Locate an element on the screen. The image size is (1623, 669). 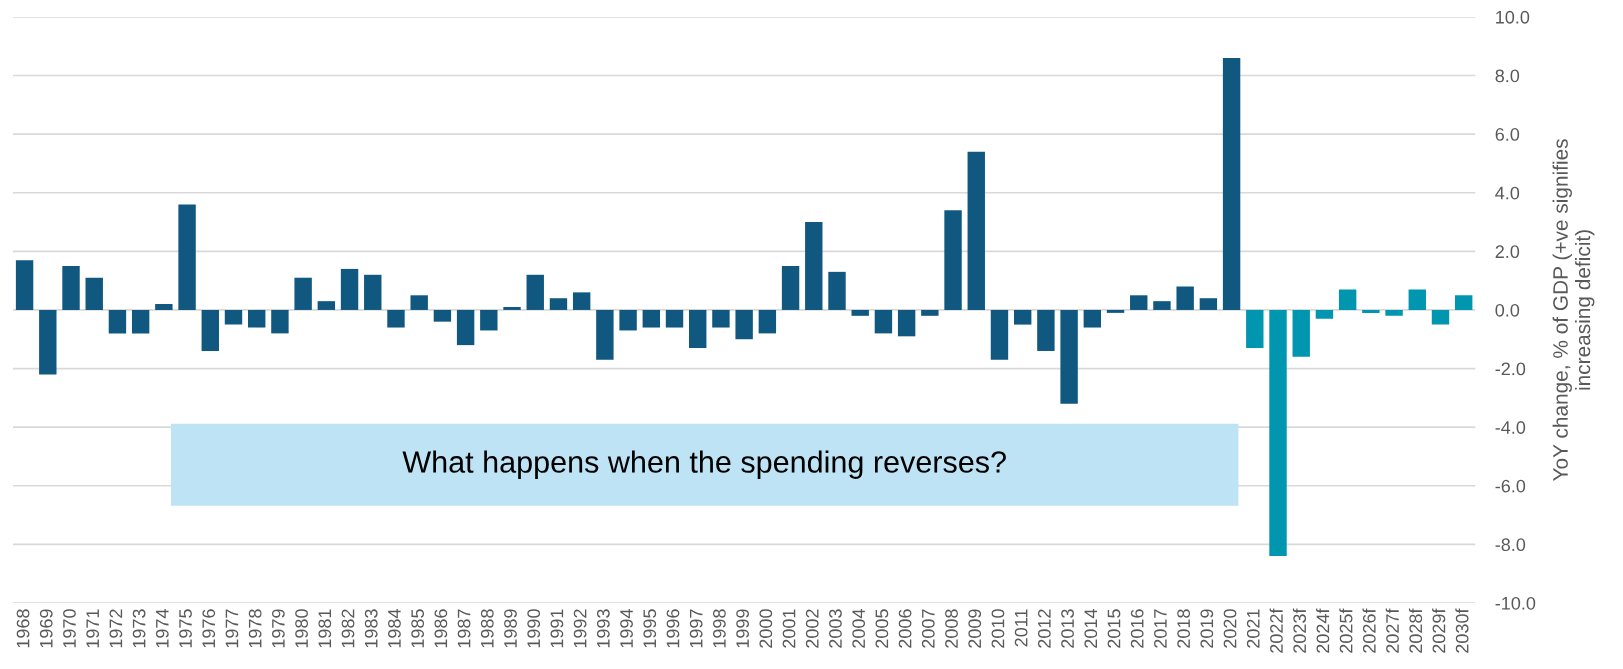
y-tick-label: 8.0 is located at coordinates (1507, 76).